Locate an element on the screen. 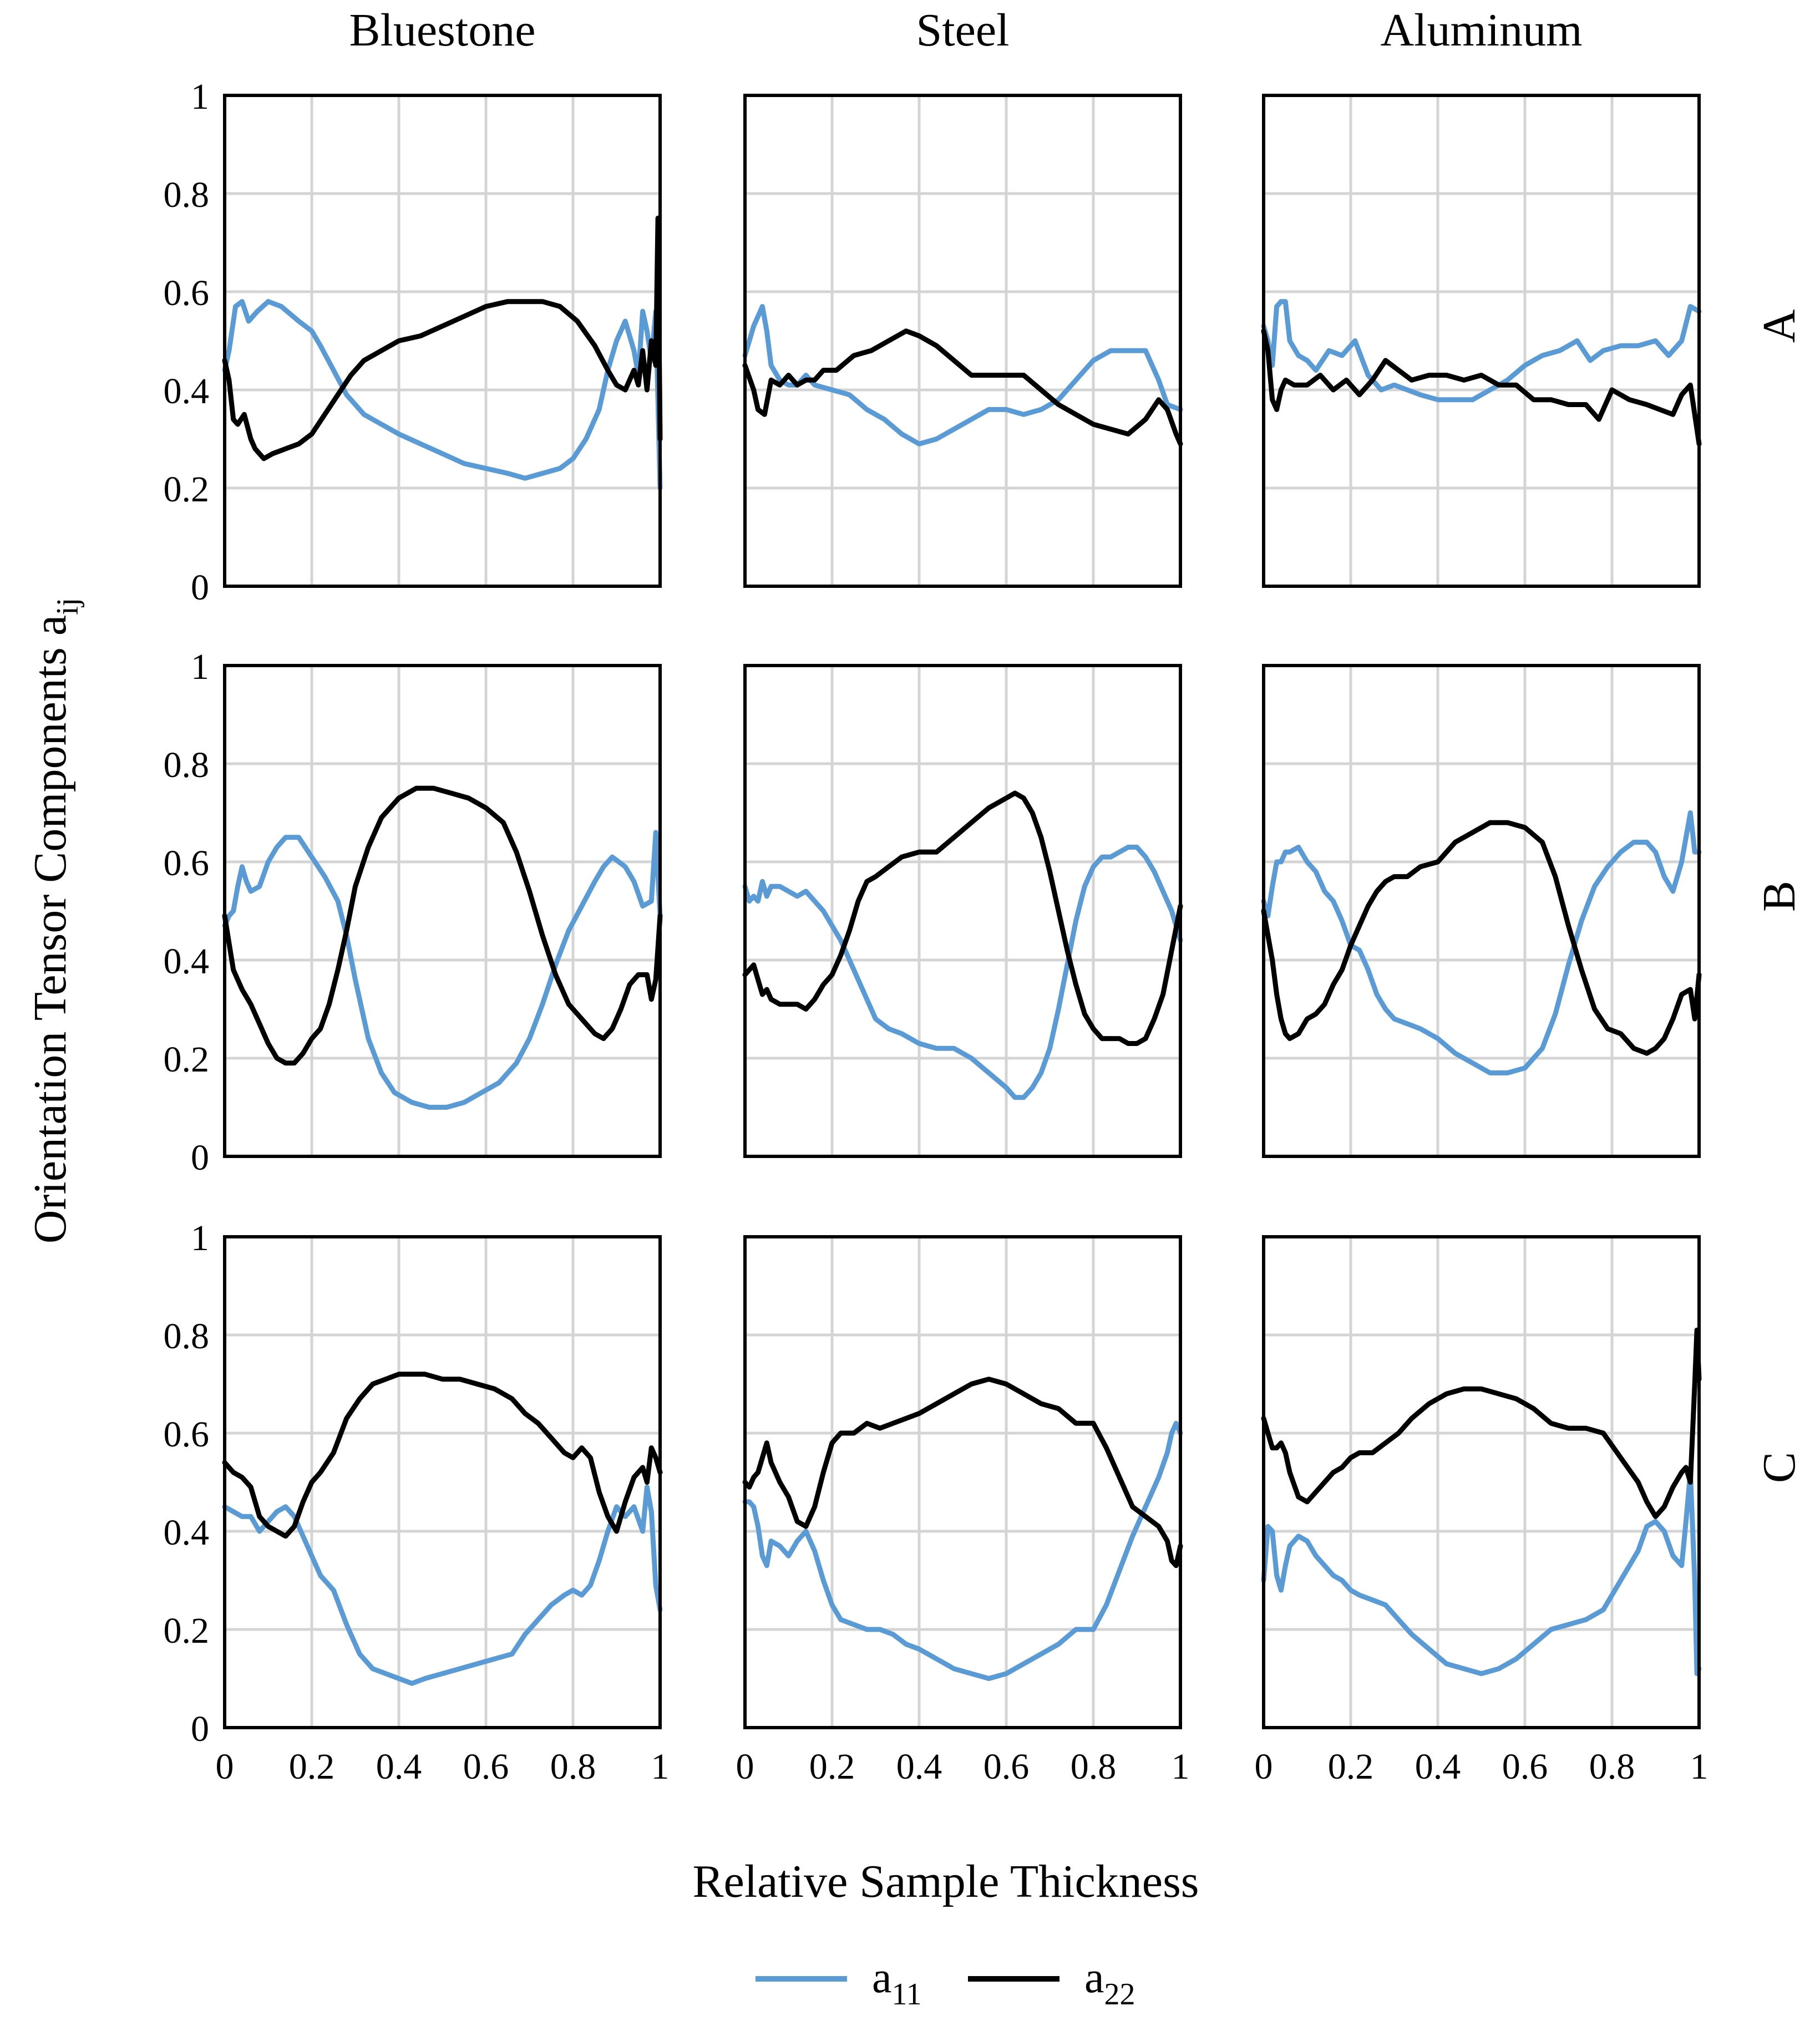 The height and width of the screenshot is (2021, 1820). panel-bluestone-c: 0 0.2 0.4 0.6 0.8 1 0 0.2 0.4 0.6 0.8 1 is located at coordinates (417, 1502).